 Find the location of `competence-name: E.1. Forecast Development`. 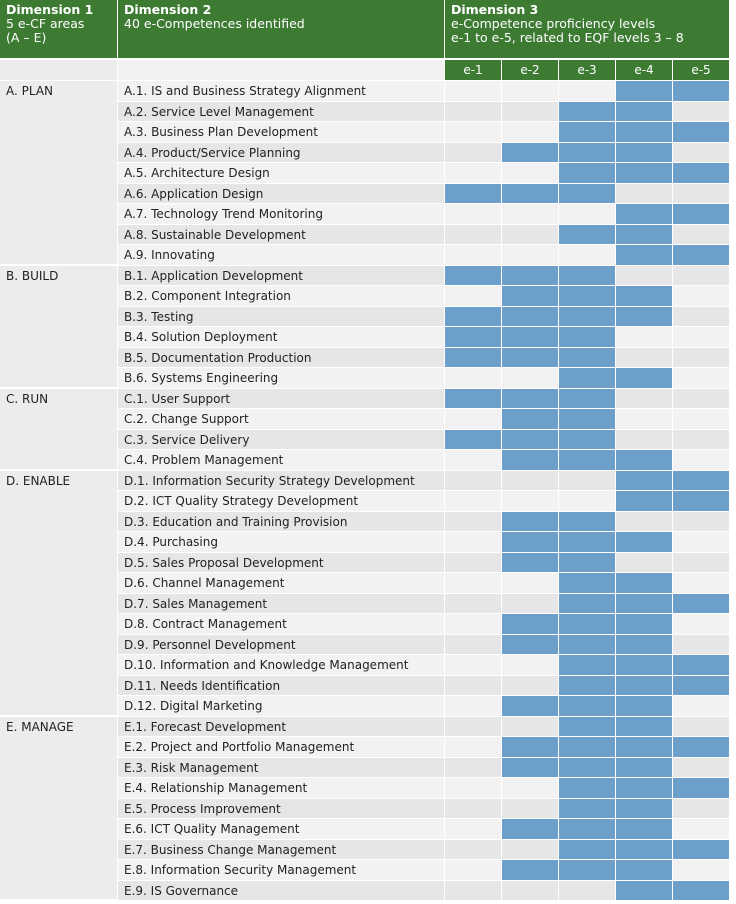

competence-name: E.1. Forecast Development is located at coordinates (281, 726).